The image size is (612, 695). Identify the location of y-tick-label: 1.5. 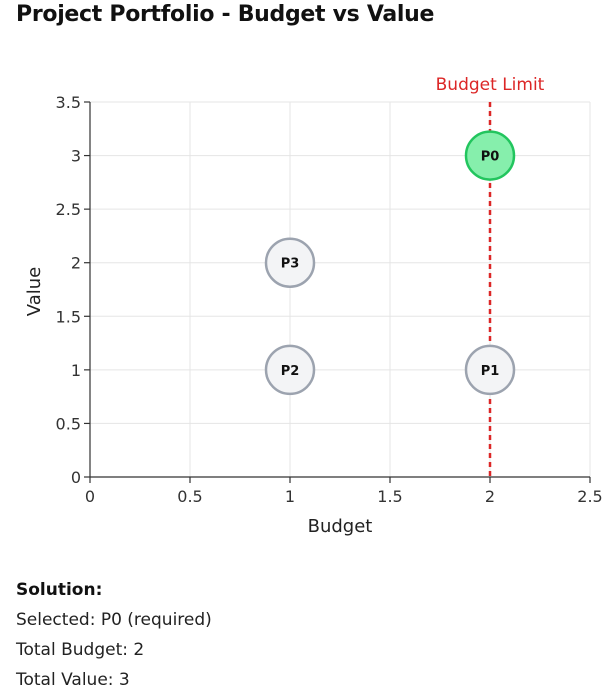
(68, 316).